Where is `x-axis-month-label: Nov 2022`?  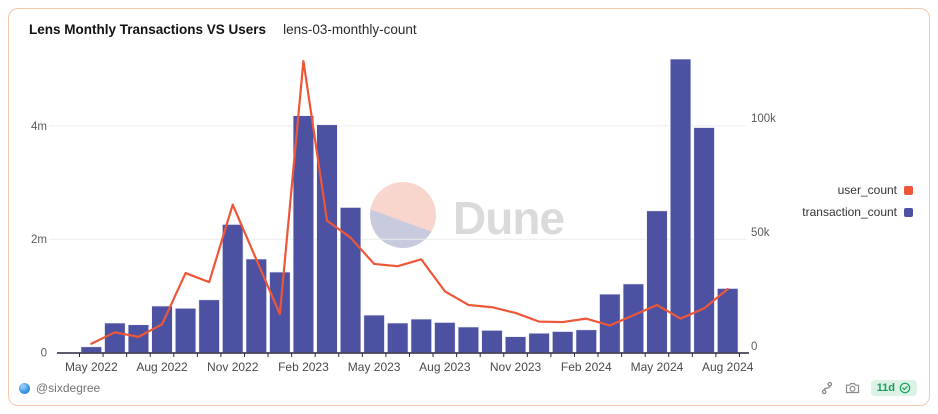 x-axis-month-label: Nov 2022 is located at coordinates (233, 367).